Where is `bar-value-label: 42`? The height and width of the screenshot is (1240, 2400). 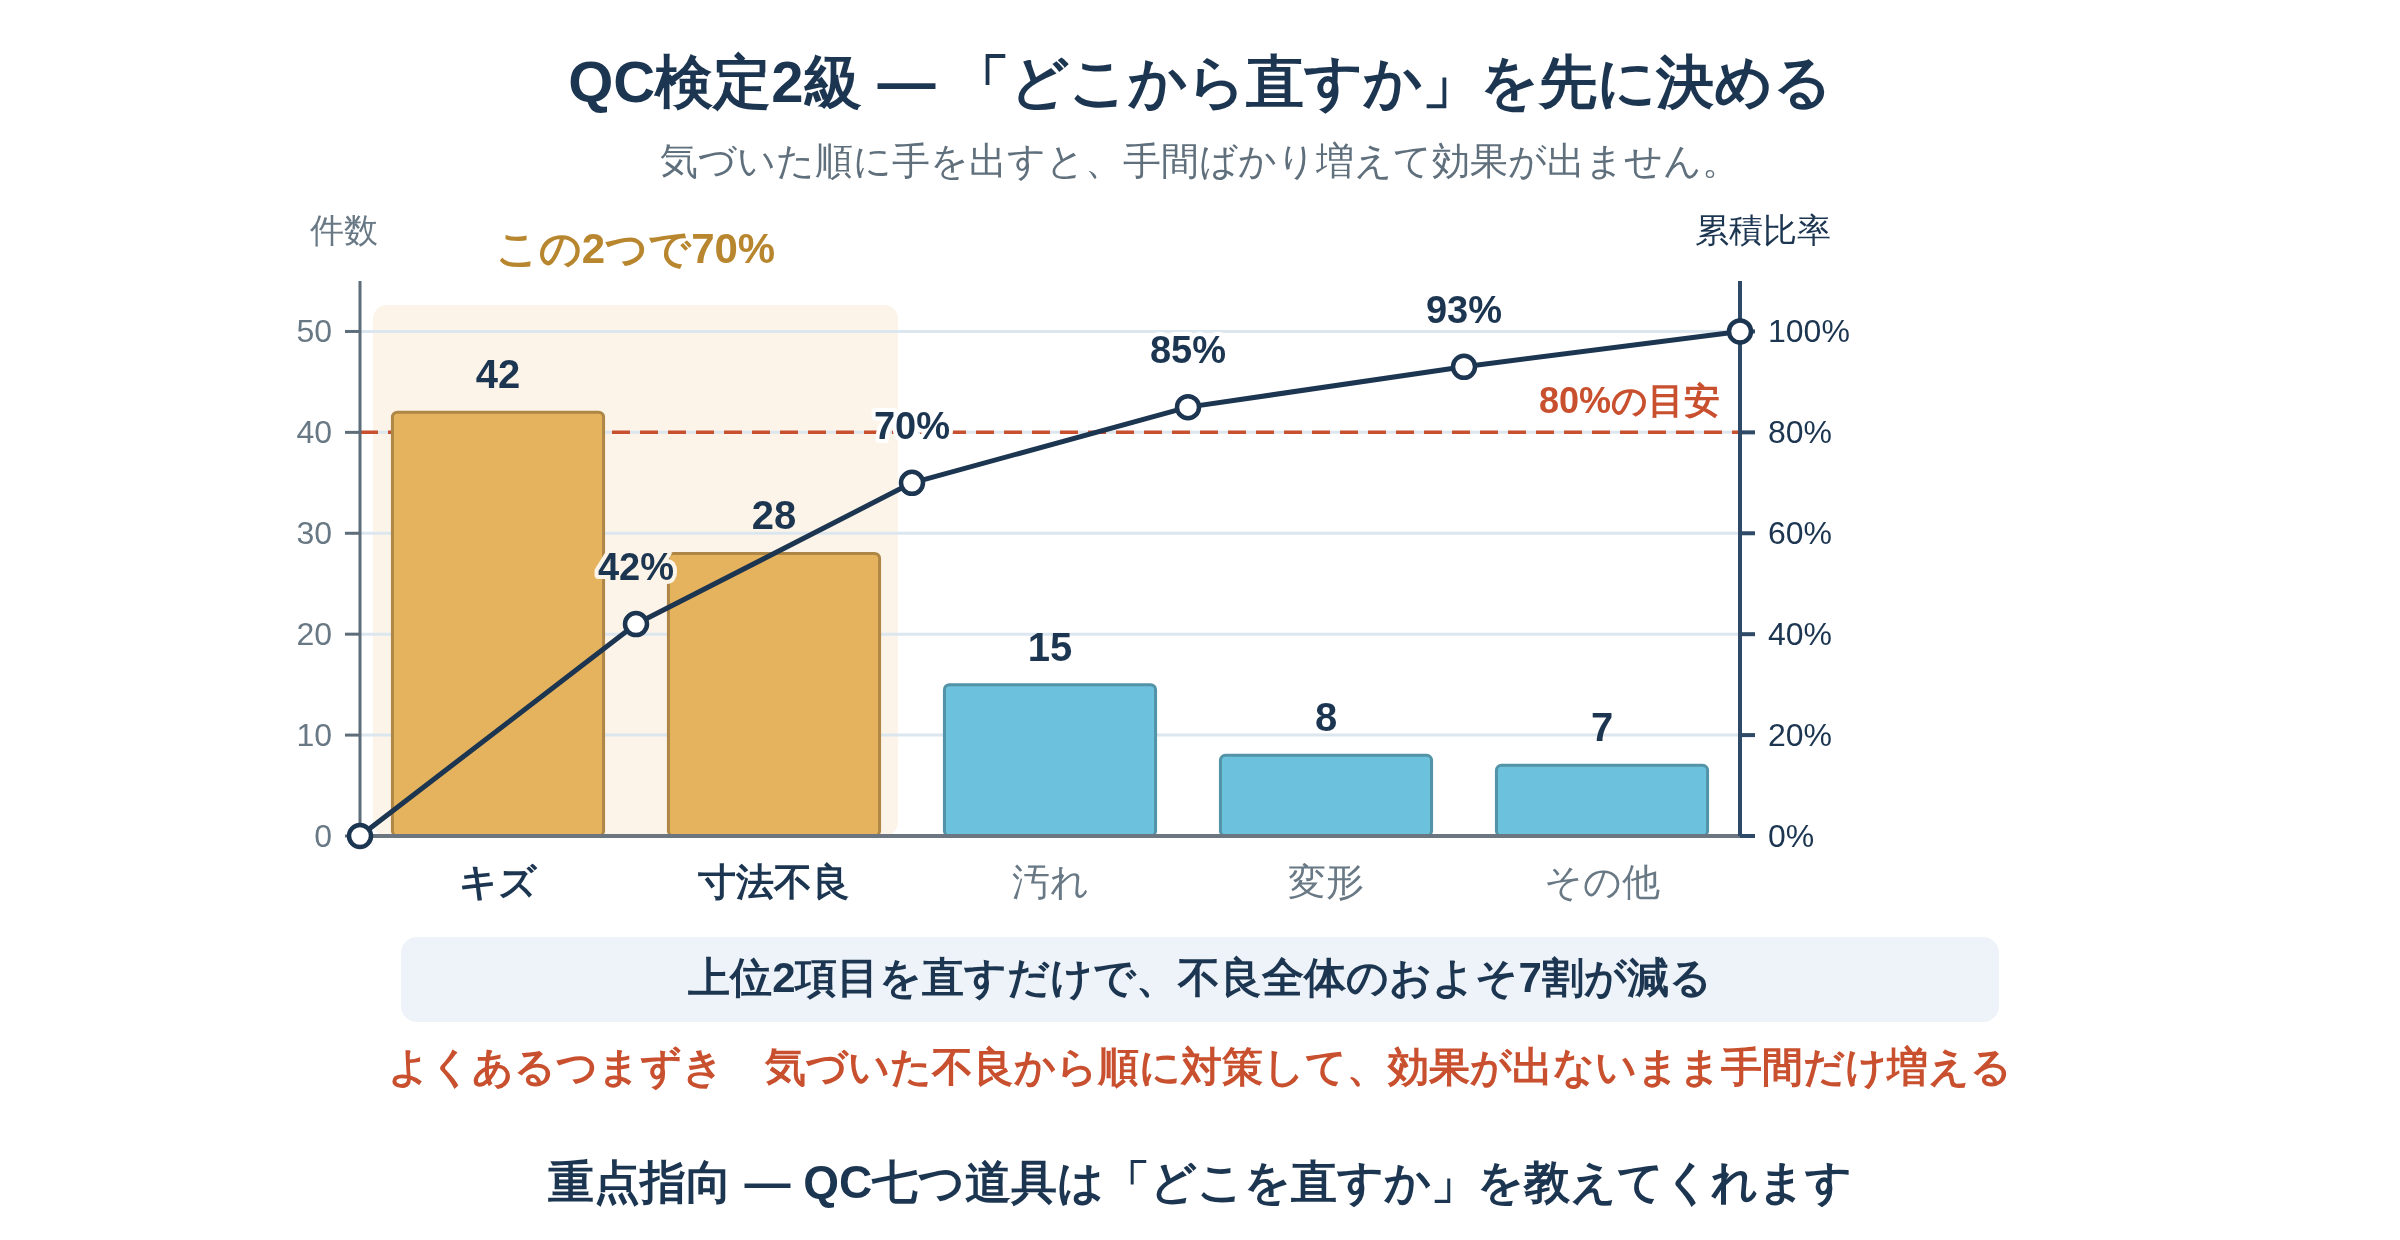
bar-value-label: 42 is located at coordinates (498, 374).